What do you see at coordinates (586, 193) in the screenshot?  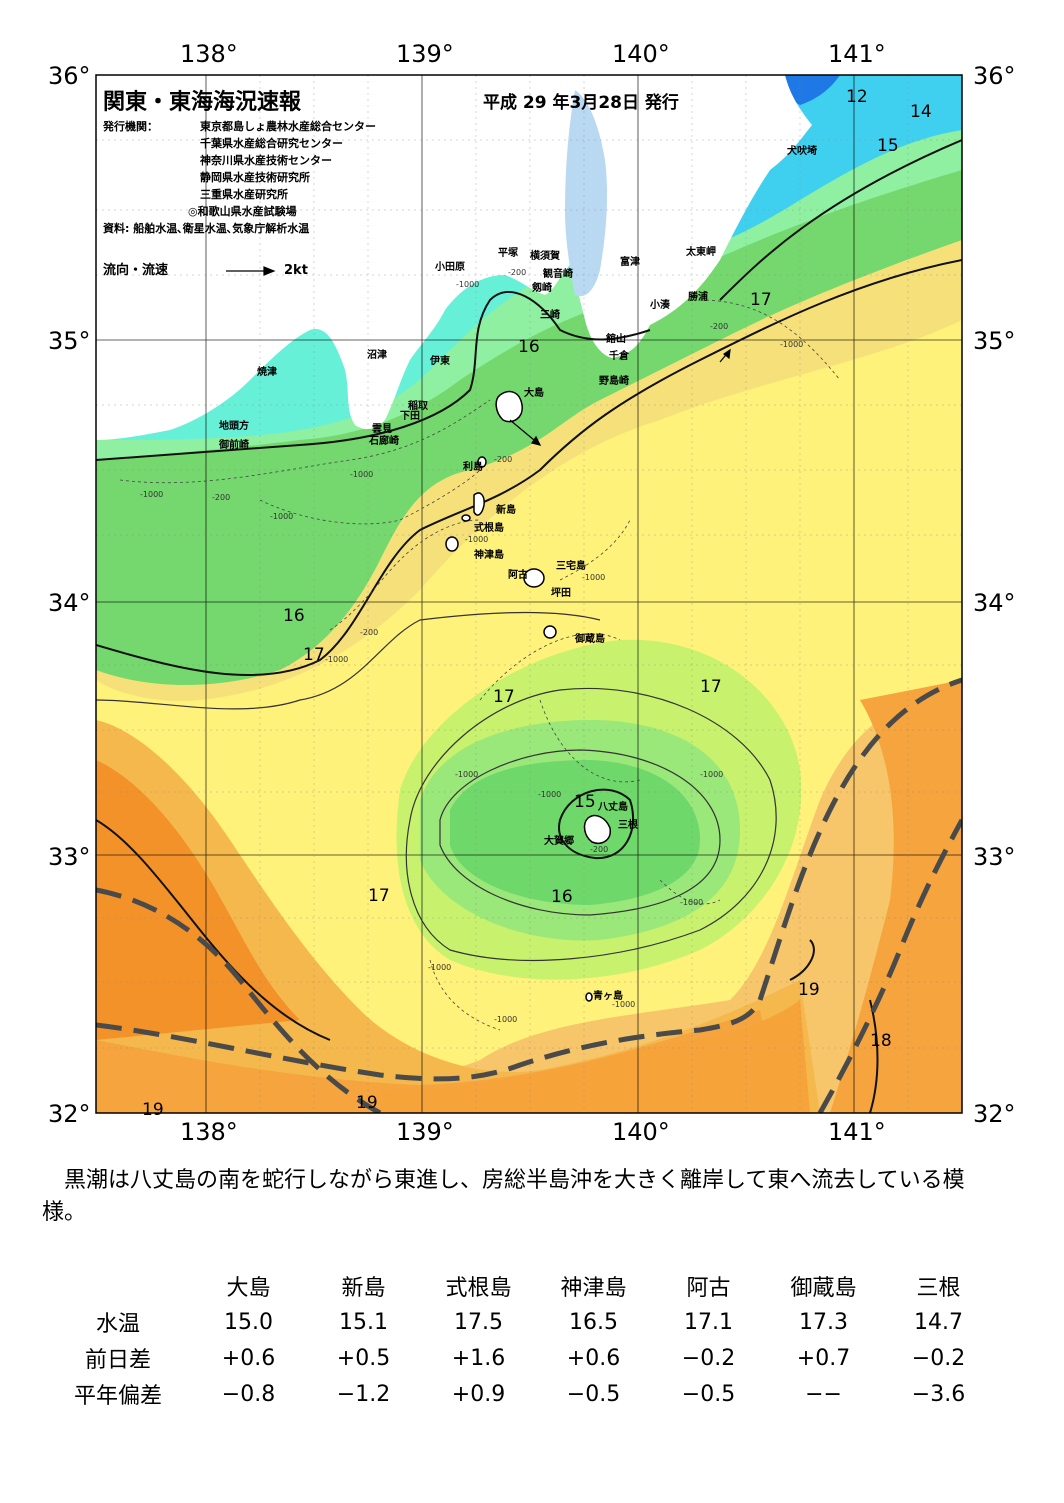 I see `tokyo-bay` at bounding box center [586, 193].